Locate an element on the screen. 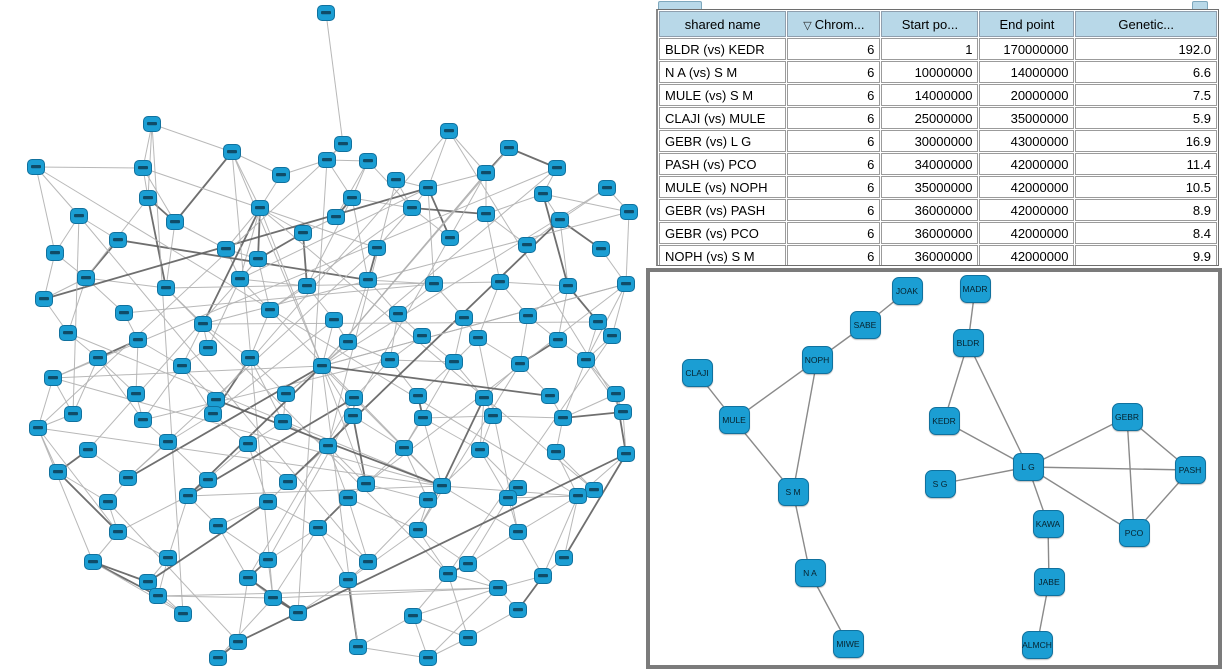 This screenshot has width=1222, height=669. table-cell: PASH (vs) PCO is located at coordinates (723, 164).